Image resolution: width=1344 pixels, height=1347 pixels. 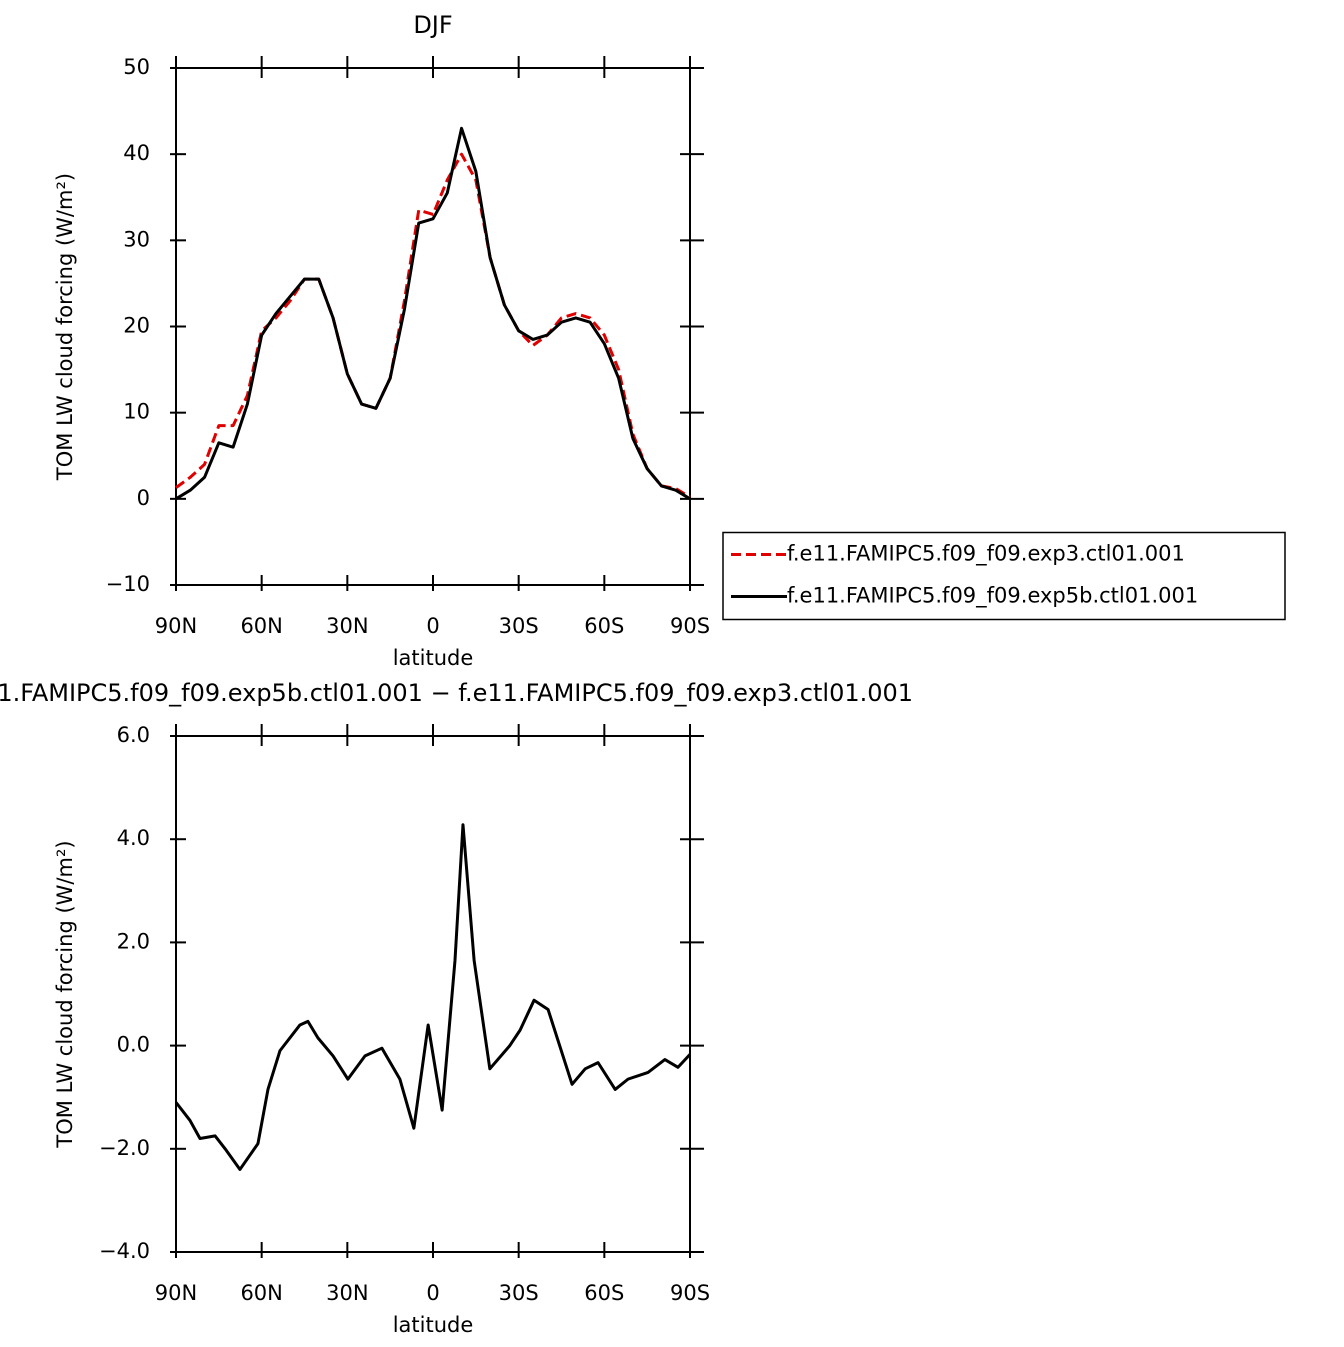 What do you see at coordinates (1004, 576) in the screenshot?
I see `legend-box` at bounding box center [1004, 576].